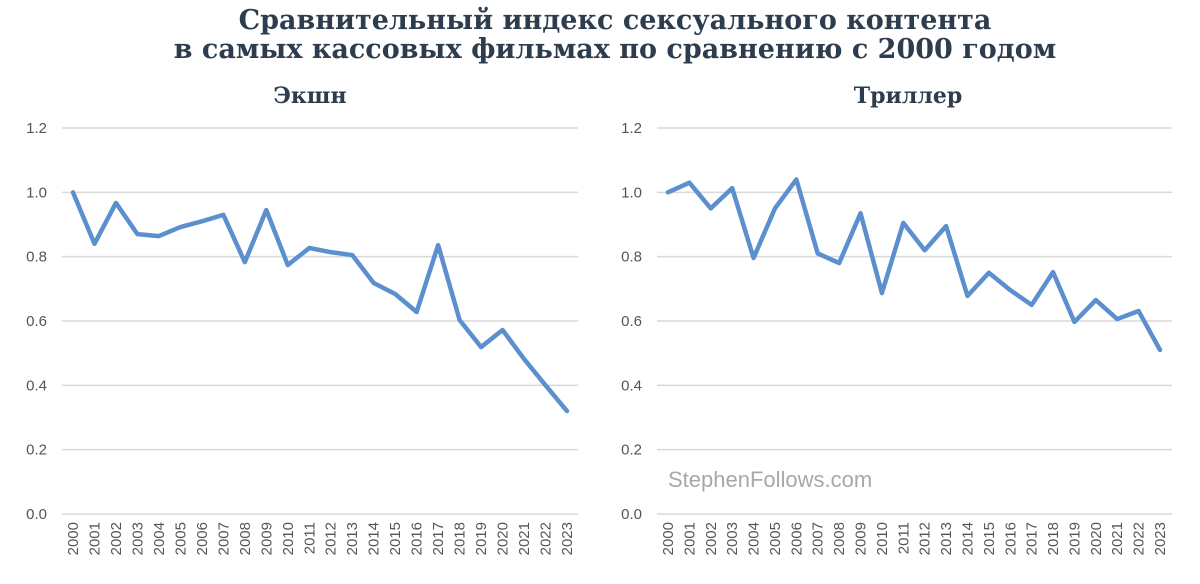 The height and width of the screenshot is (584, 1200). What do you see at coordinates (309, 96) in the screenshot?
I see `subplot-title: Экшн` at bounding box center [309, 96].